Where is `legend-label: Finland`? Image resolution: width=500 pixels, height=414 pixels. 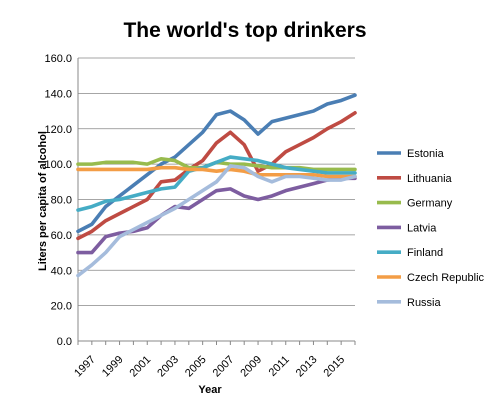
legend-label: Finland is located at coordinates (425, 253).